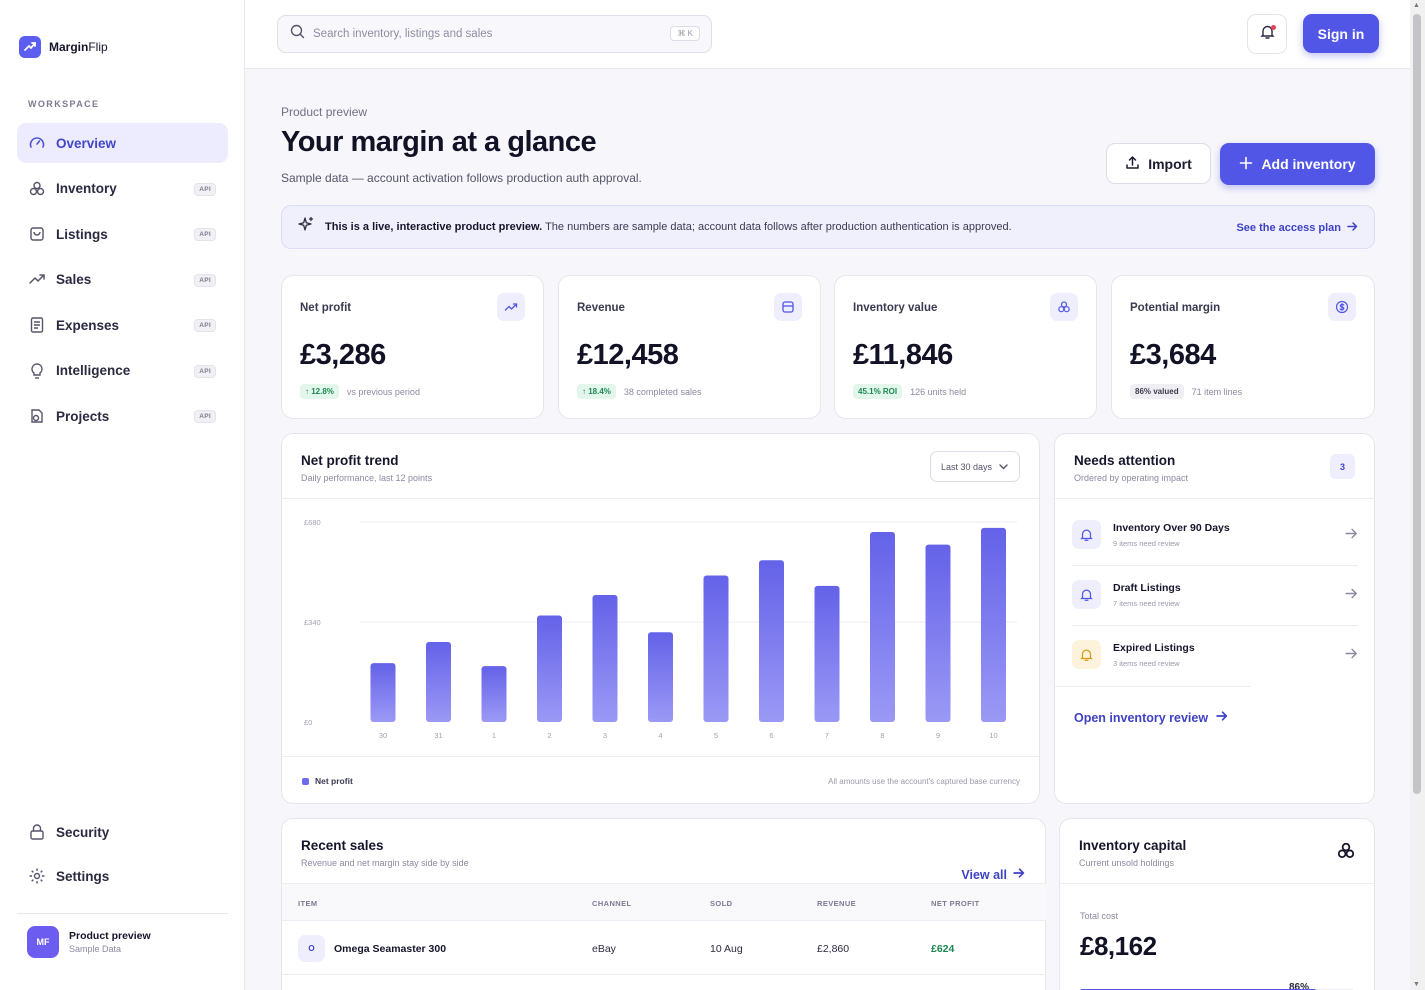 The width and height of the screenshot is (1425, 990). I want to click on x-tick-label: 1, so click(494, 735).